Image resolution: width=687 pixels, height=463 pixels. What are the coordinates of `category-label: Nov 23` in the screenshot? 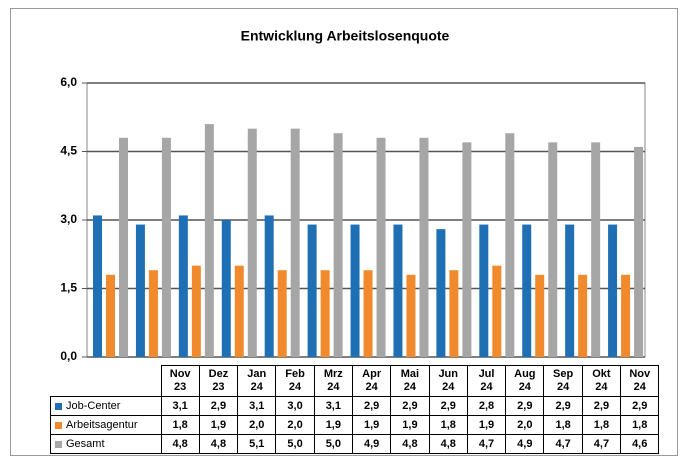 It's located at (180, 381).